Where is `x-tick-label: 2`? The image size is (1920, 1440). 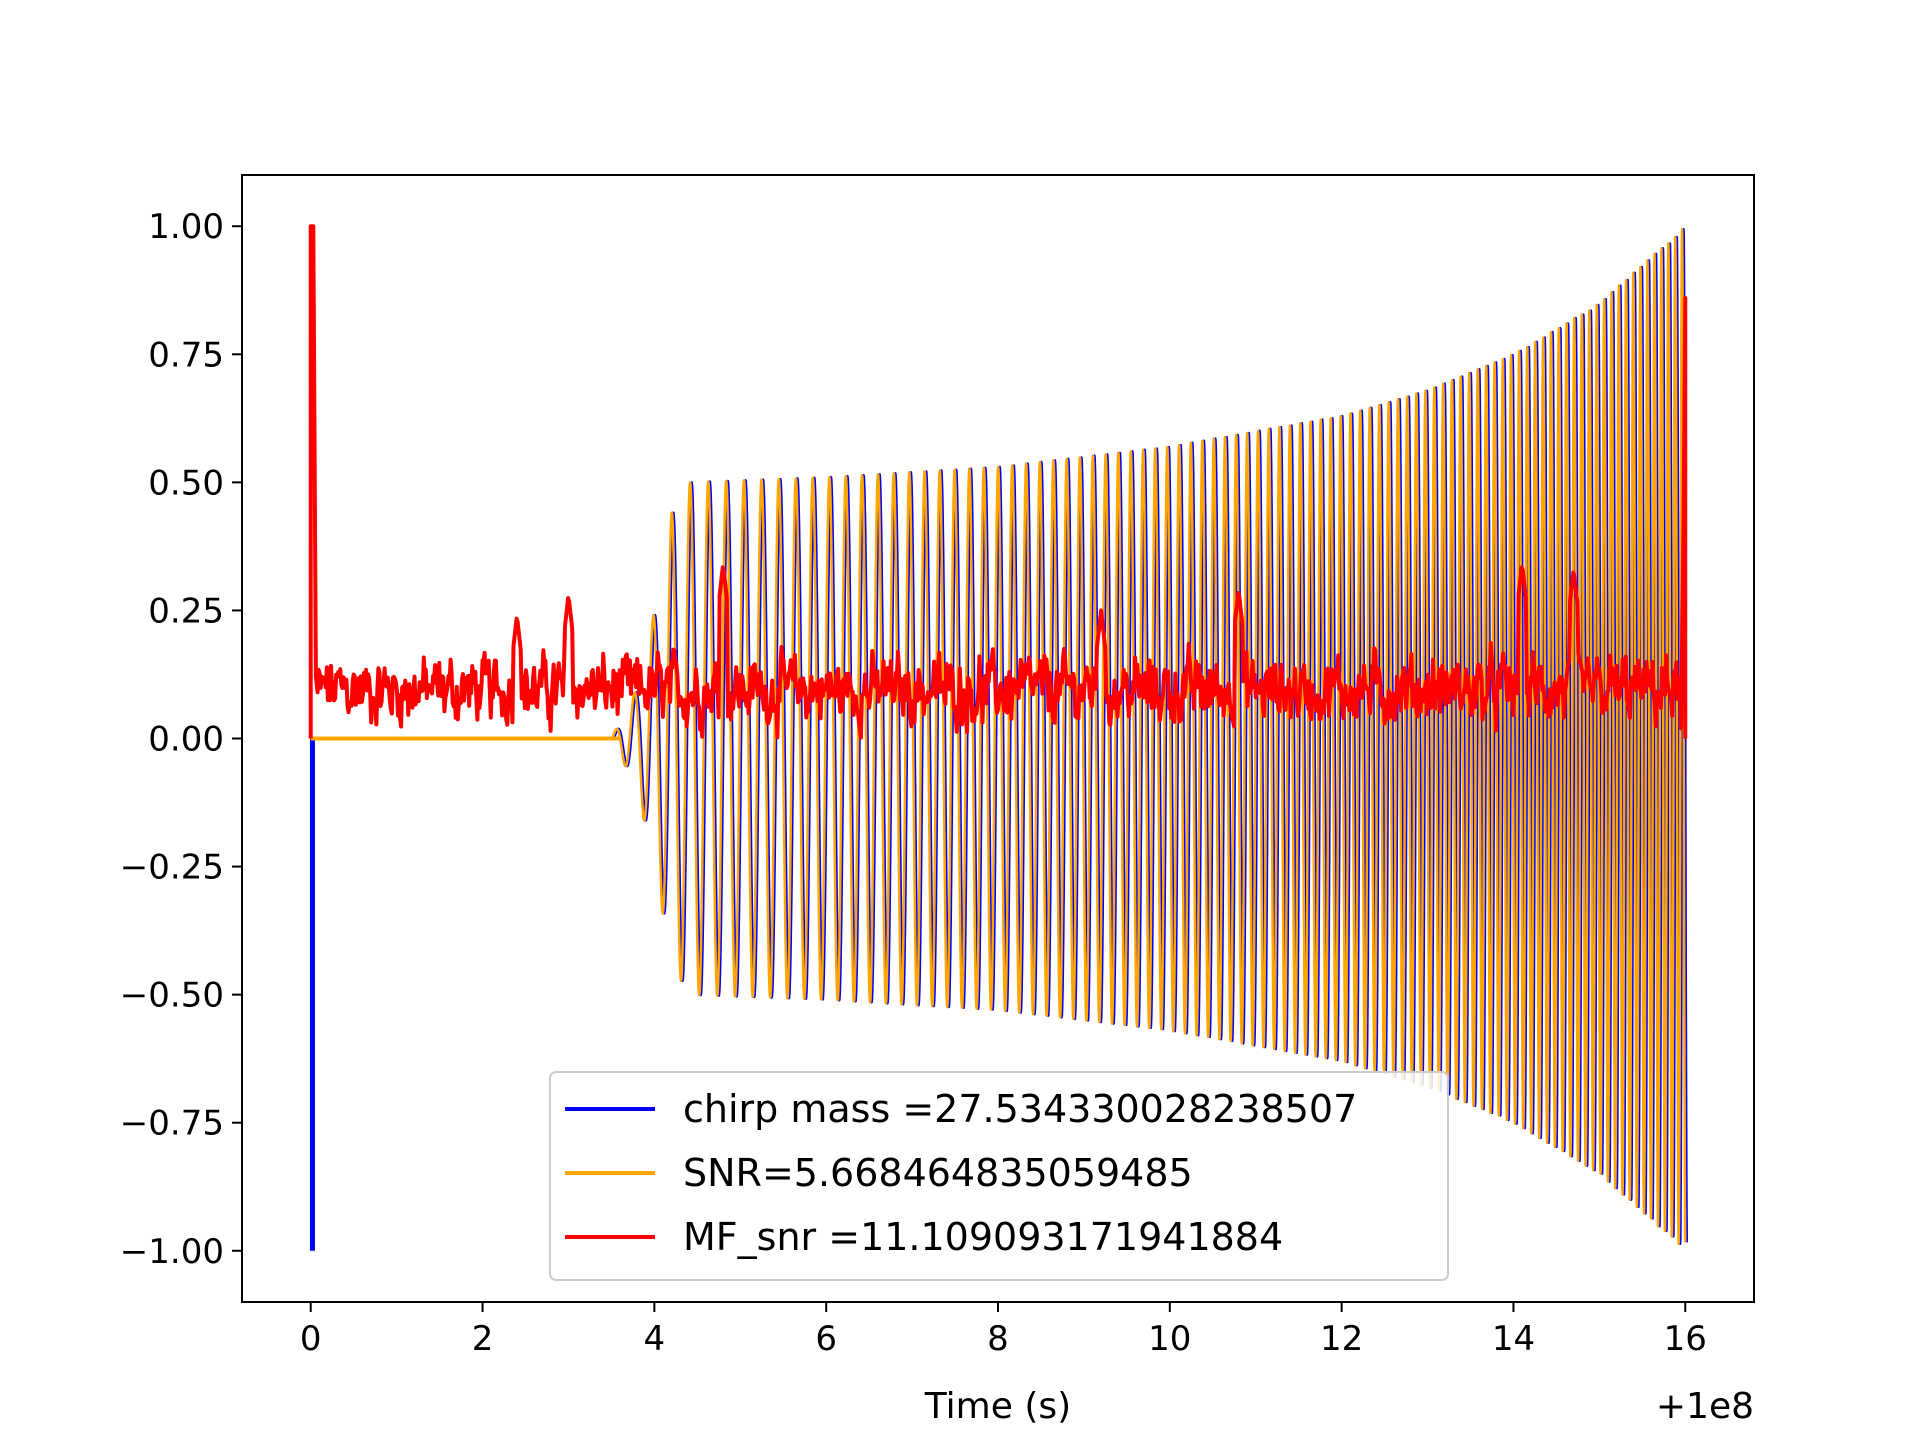 x-tick-label: 2 is located at coordinates (483, 1339).